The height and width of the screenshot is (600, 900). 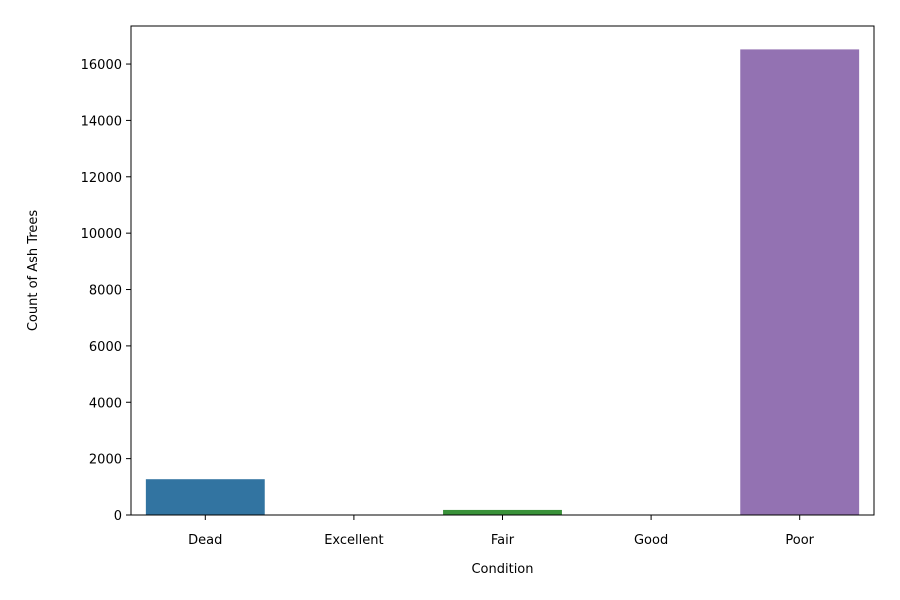 What do you see at coordinates (353, 540) in the screenshot?
I see `x-tick-label: Excellent` at bounding box center [353, 540].